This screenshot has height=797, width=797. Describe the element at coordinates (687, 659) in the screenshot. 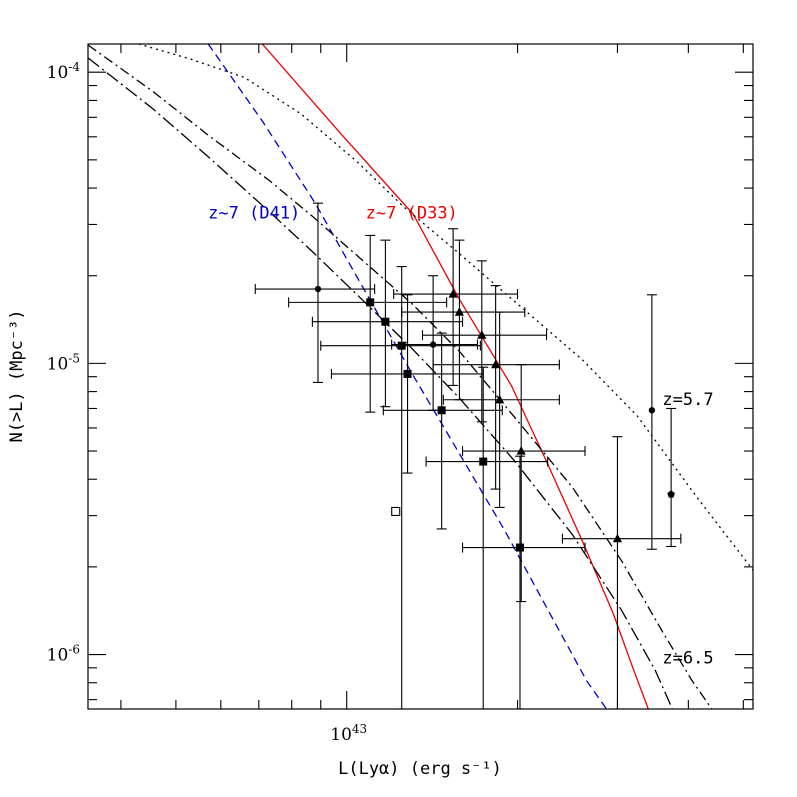

I see `annotation-3: z=6.5` at that location.